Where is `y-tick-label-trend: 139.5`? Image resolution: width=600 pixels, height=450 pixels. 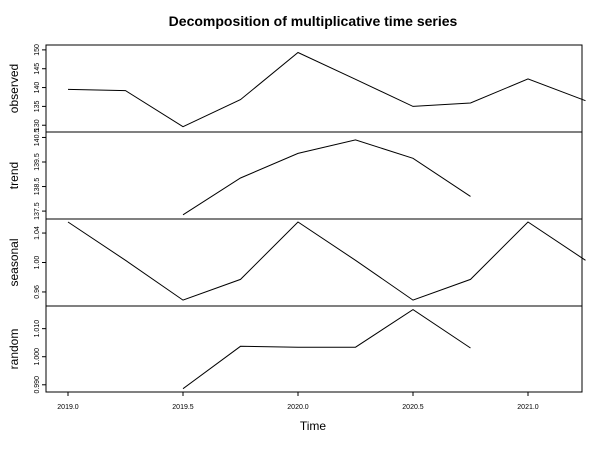 y-tick-label-trend: 139.5 is located at coordinates (37, 162).